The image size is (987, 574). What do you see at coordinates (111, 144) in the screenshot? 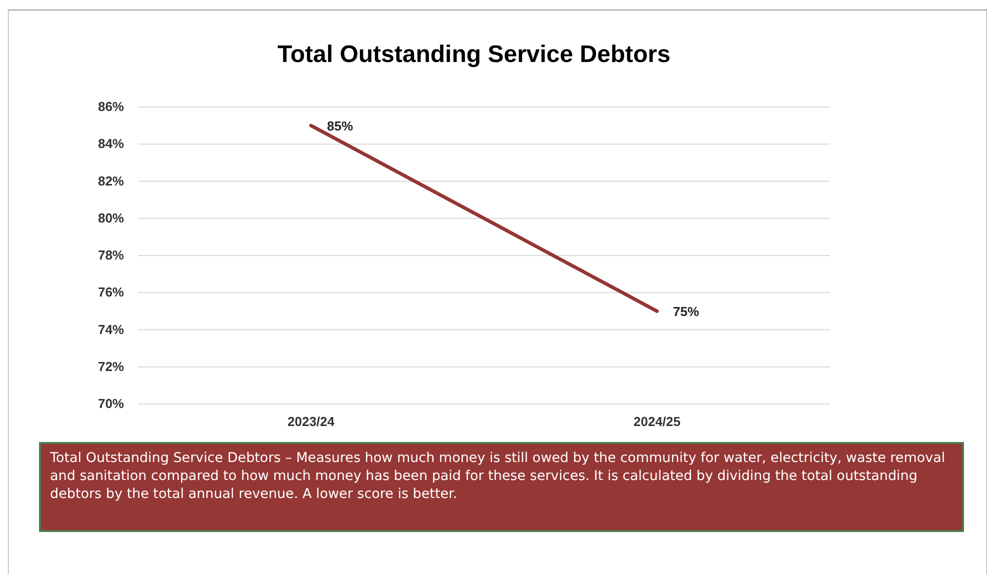
I see `y-tick-label: 84%` at bounding box center [111, 144].